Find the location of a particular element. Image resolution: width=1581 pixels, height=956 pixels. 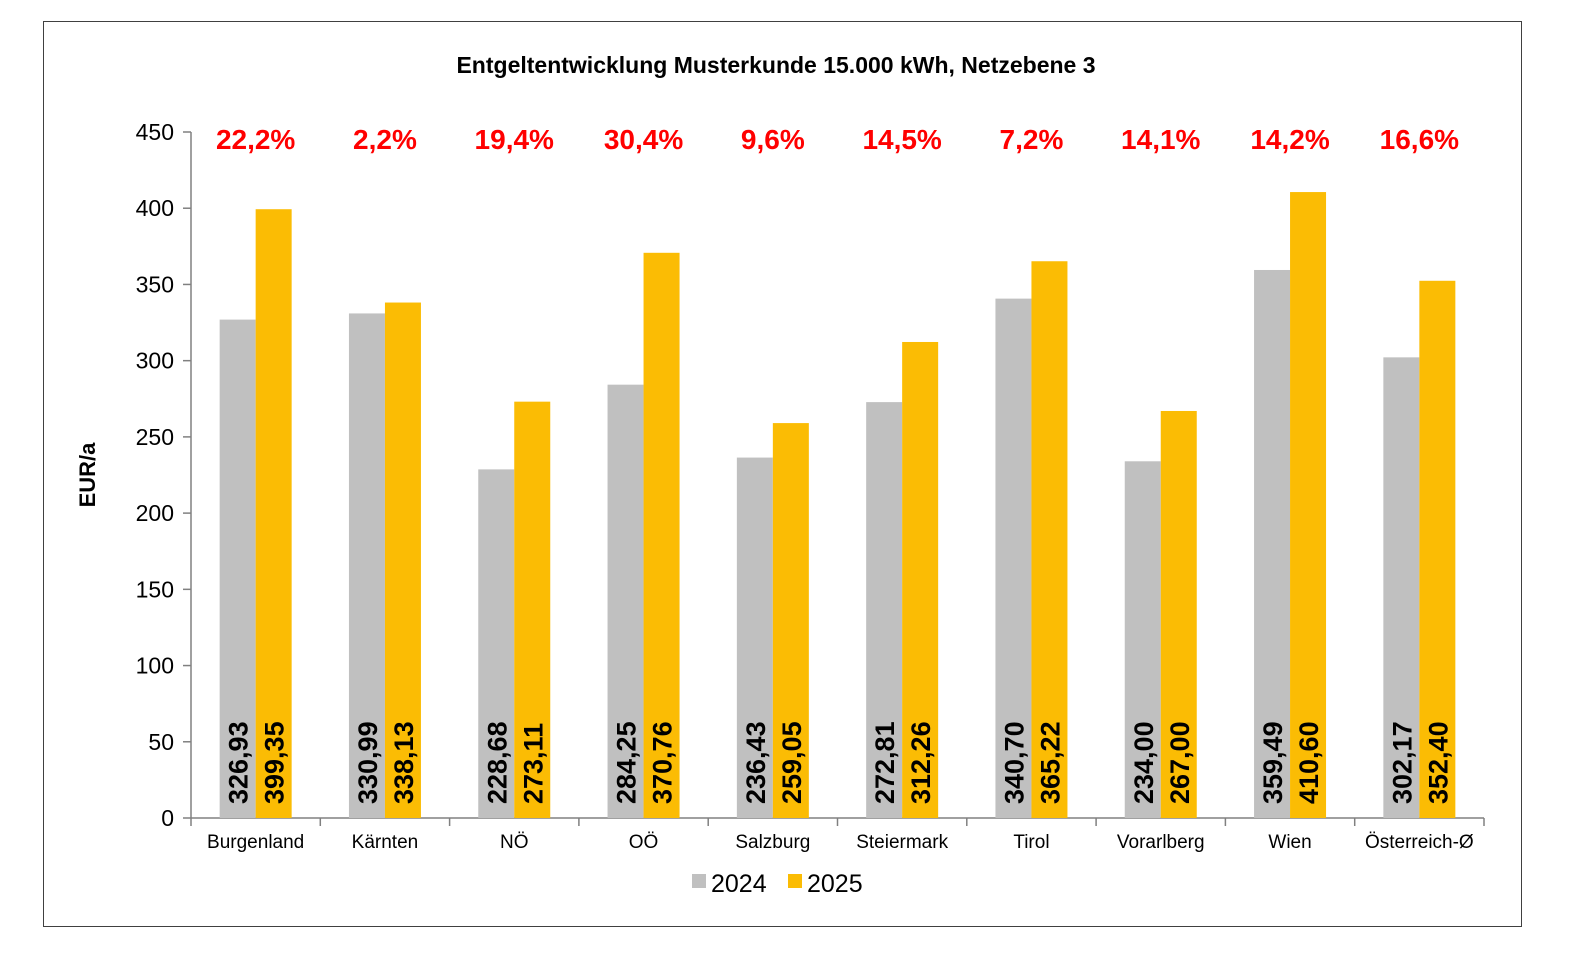

change-percentage-label: 14,2% is located at coordinates (1289, 139).